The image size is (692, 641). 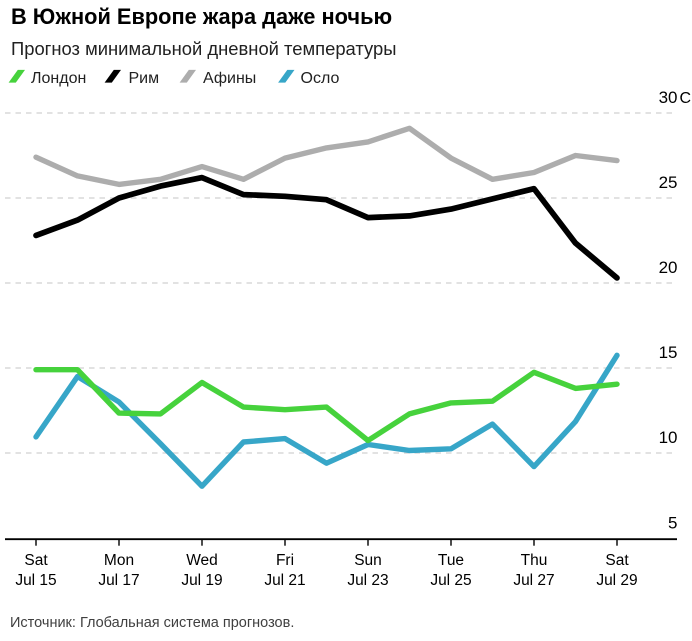 I want to click on svg-text: Sun, so click(x=368, y=560).